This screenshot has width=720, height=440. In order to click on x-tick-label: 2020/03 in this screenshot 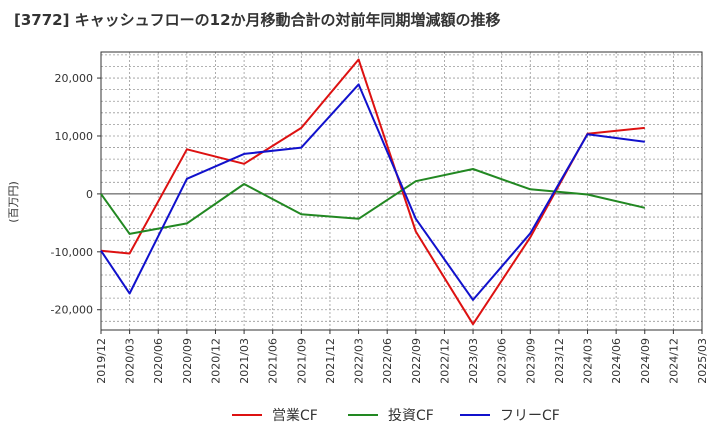, I will do `click(130, 361)`.